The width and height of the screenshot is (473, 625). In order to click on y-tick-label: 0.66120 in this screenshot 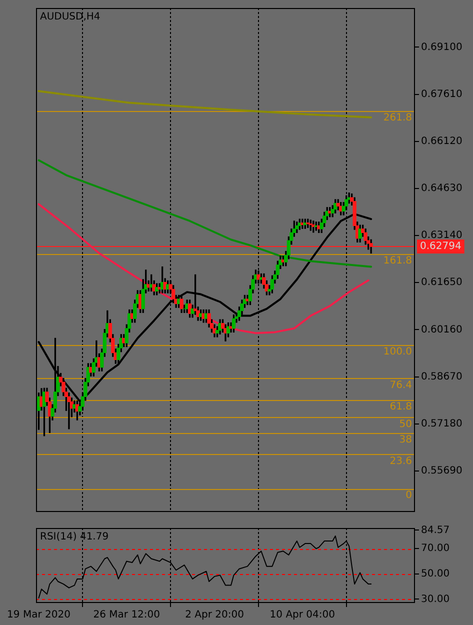, I will do `click(441, 141)`.